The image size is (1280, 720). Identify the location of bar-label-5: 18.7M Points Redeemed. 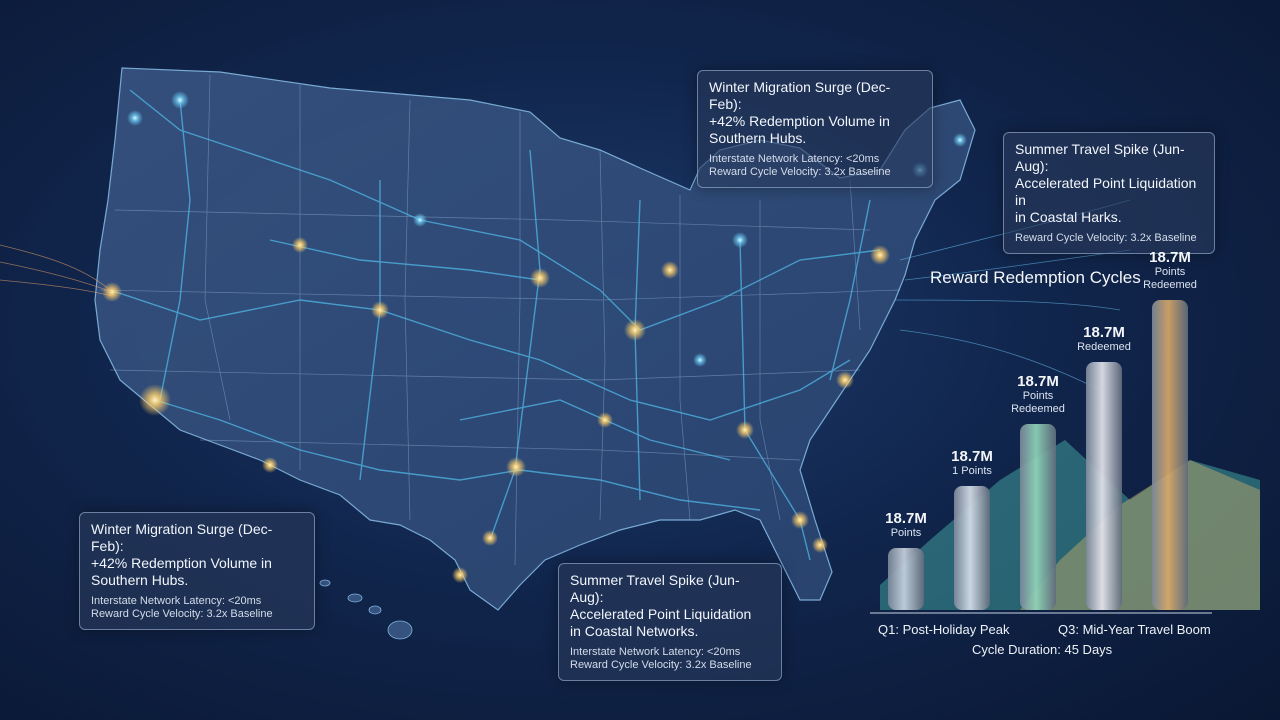
(1170, 270).